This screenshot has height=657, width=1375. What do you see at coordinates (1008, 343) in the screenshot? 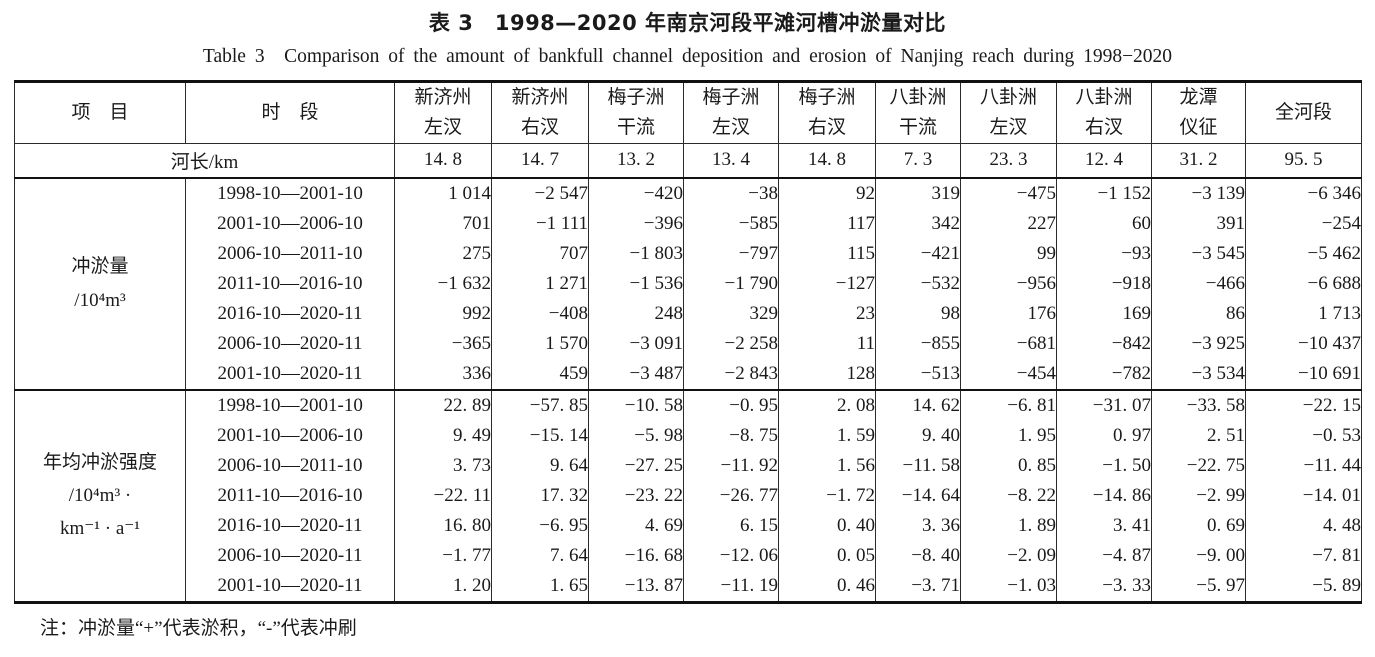
I see `value-cell: −681` at bounding box center [1008, 343].